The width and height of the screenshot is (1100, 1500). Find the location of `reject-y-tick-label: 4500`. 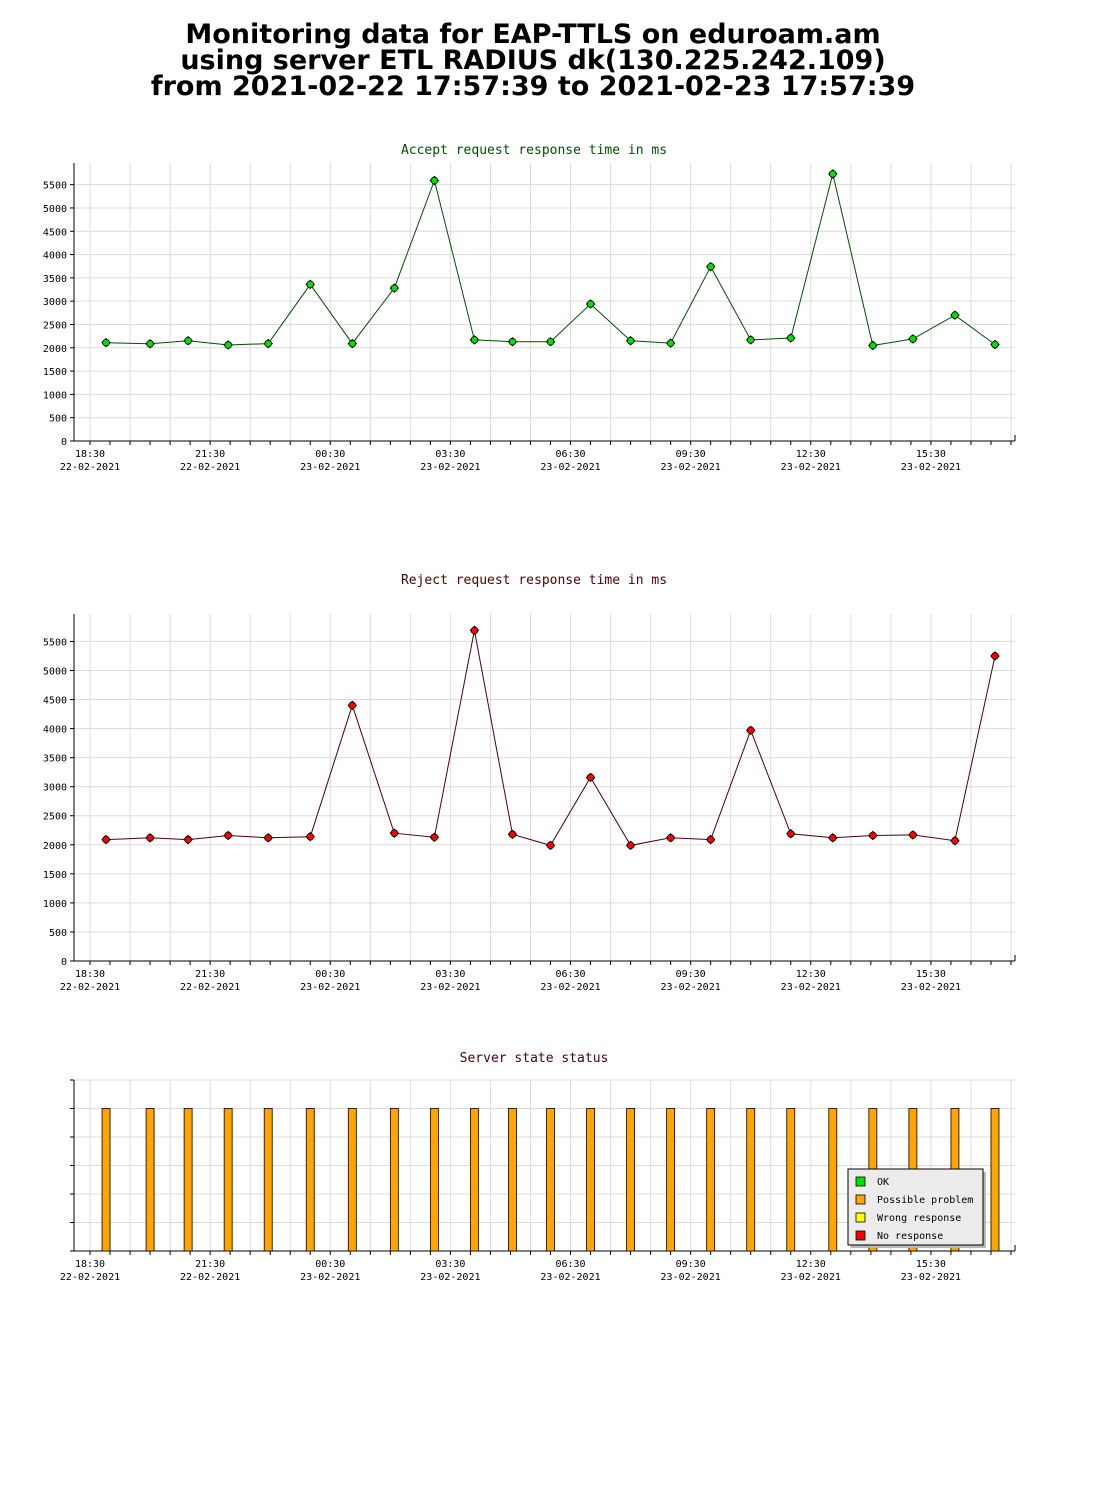

reject-y-tick-label: 4500 is located at coordinates (55, 701).